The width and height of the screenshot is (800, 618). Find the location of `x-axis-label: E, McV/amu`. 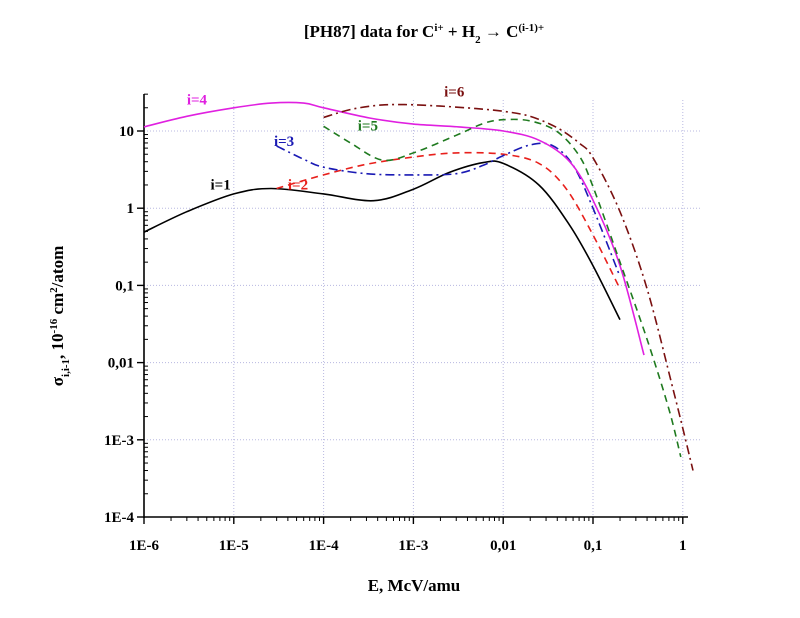

x-axis-label: E, McV/amu is located at coordinates (414, 585).